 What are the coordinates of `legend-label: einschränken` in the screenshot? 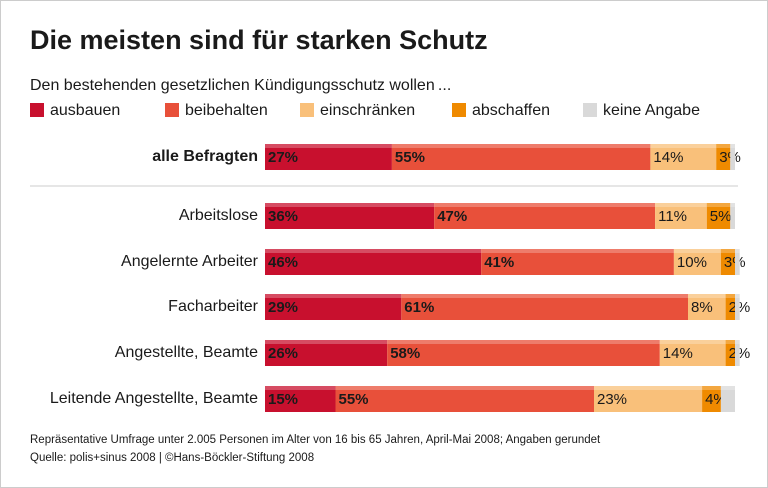 It's located at (367, 110).